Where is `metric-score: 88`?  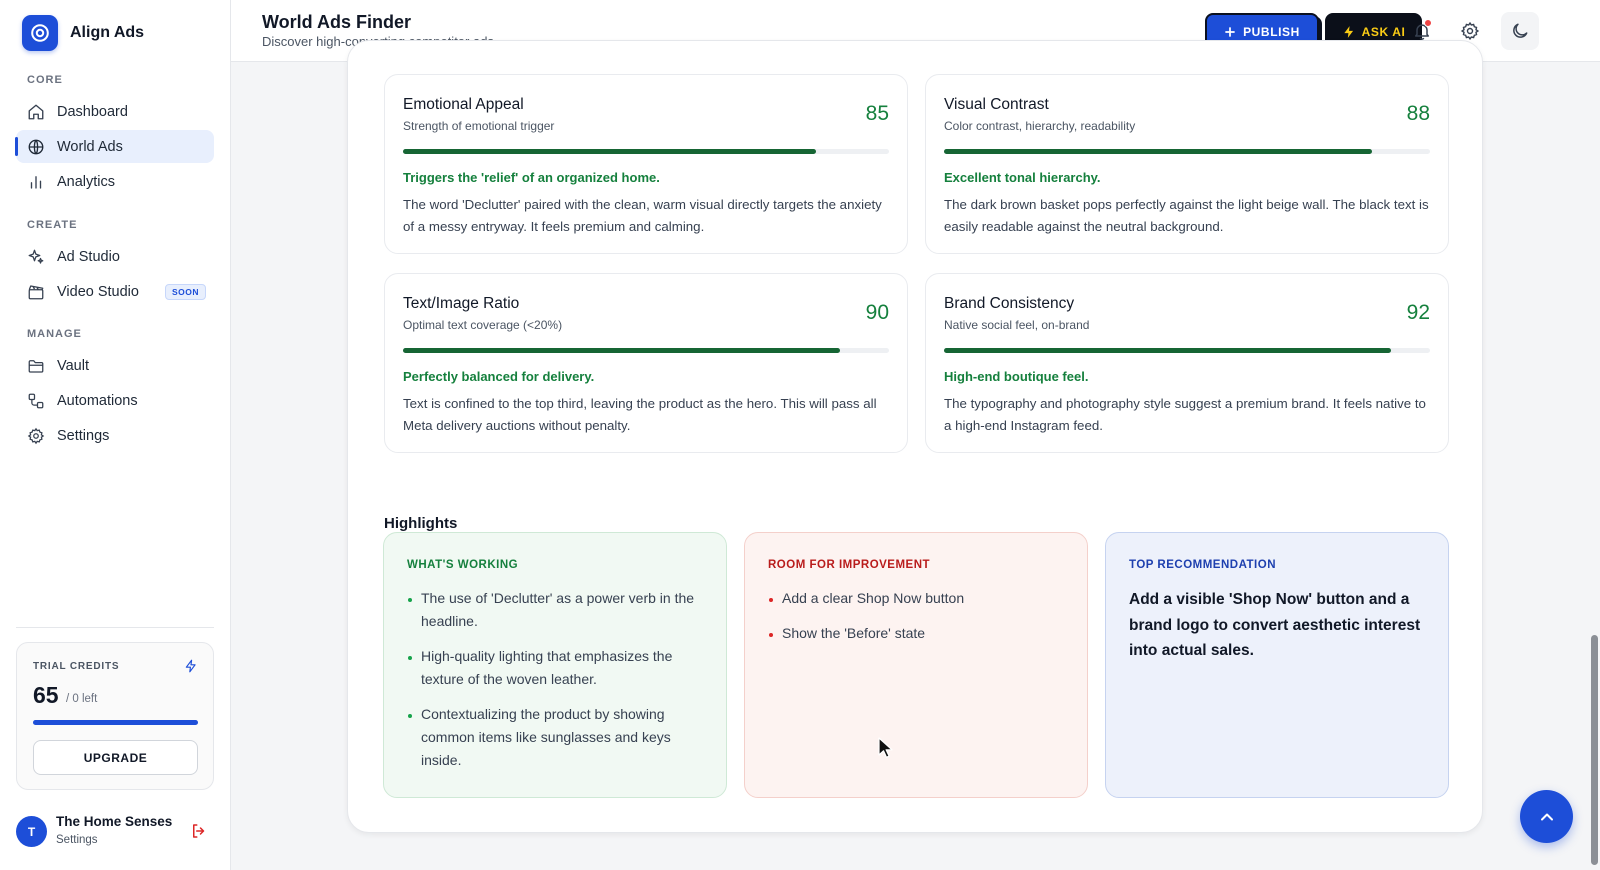
metric-score: 88 is located at coordinates (1418, 113).